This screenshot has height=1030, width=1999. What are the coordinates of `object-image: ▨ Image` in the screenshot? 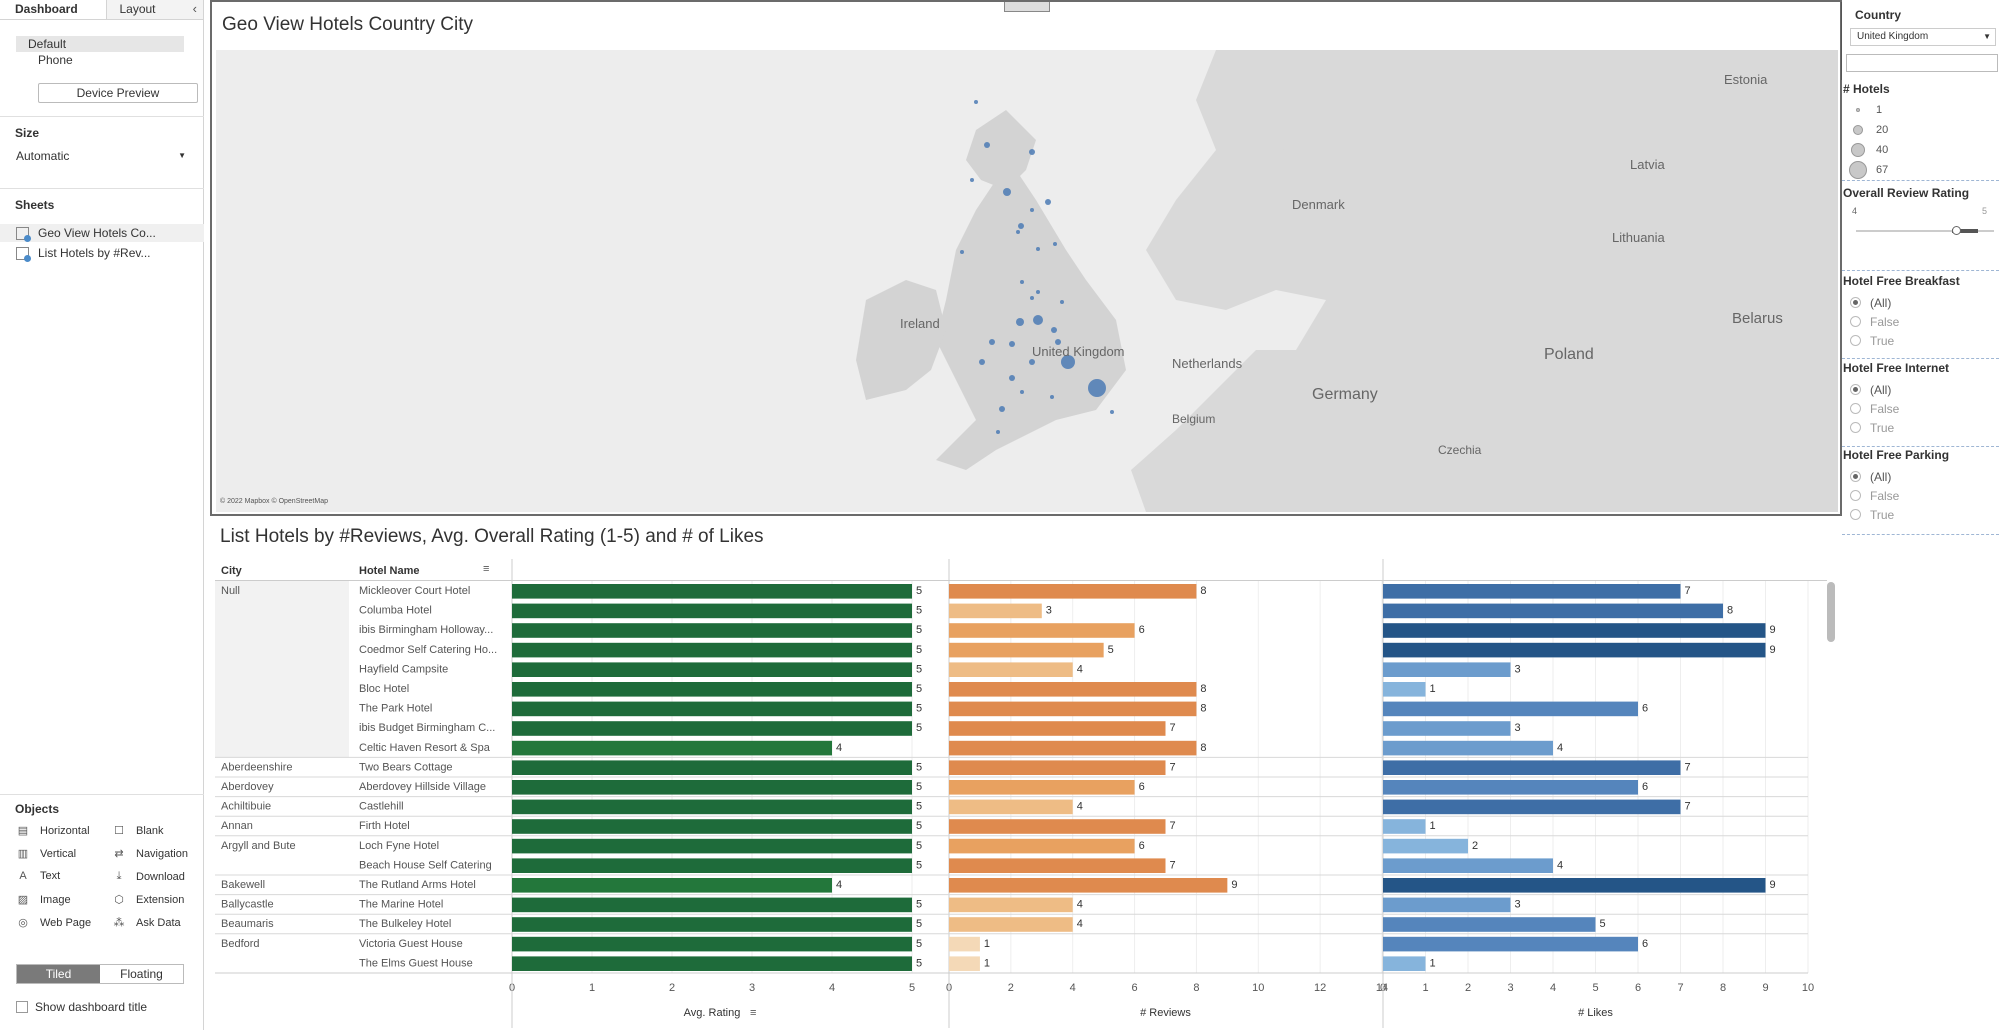 It's located at (43, 900).